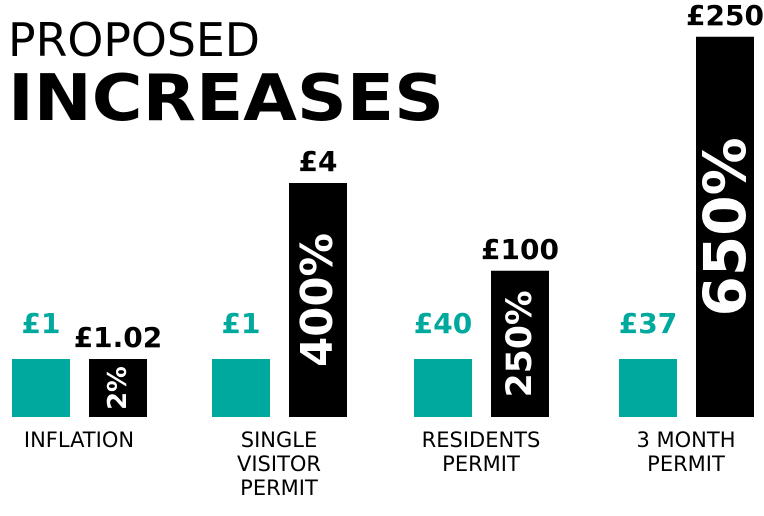 The image size is (764, 516). What do you see at coordinates (481, 452) in the screenshot?
I see `category-label: RESIDENTS PERMIT` at bounding box center [481, 452].